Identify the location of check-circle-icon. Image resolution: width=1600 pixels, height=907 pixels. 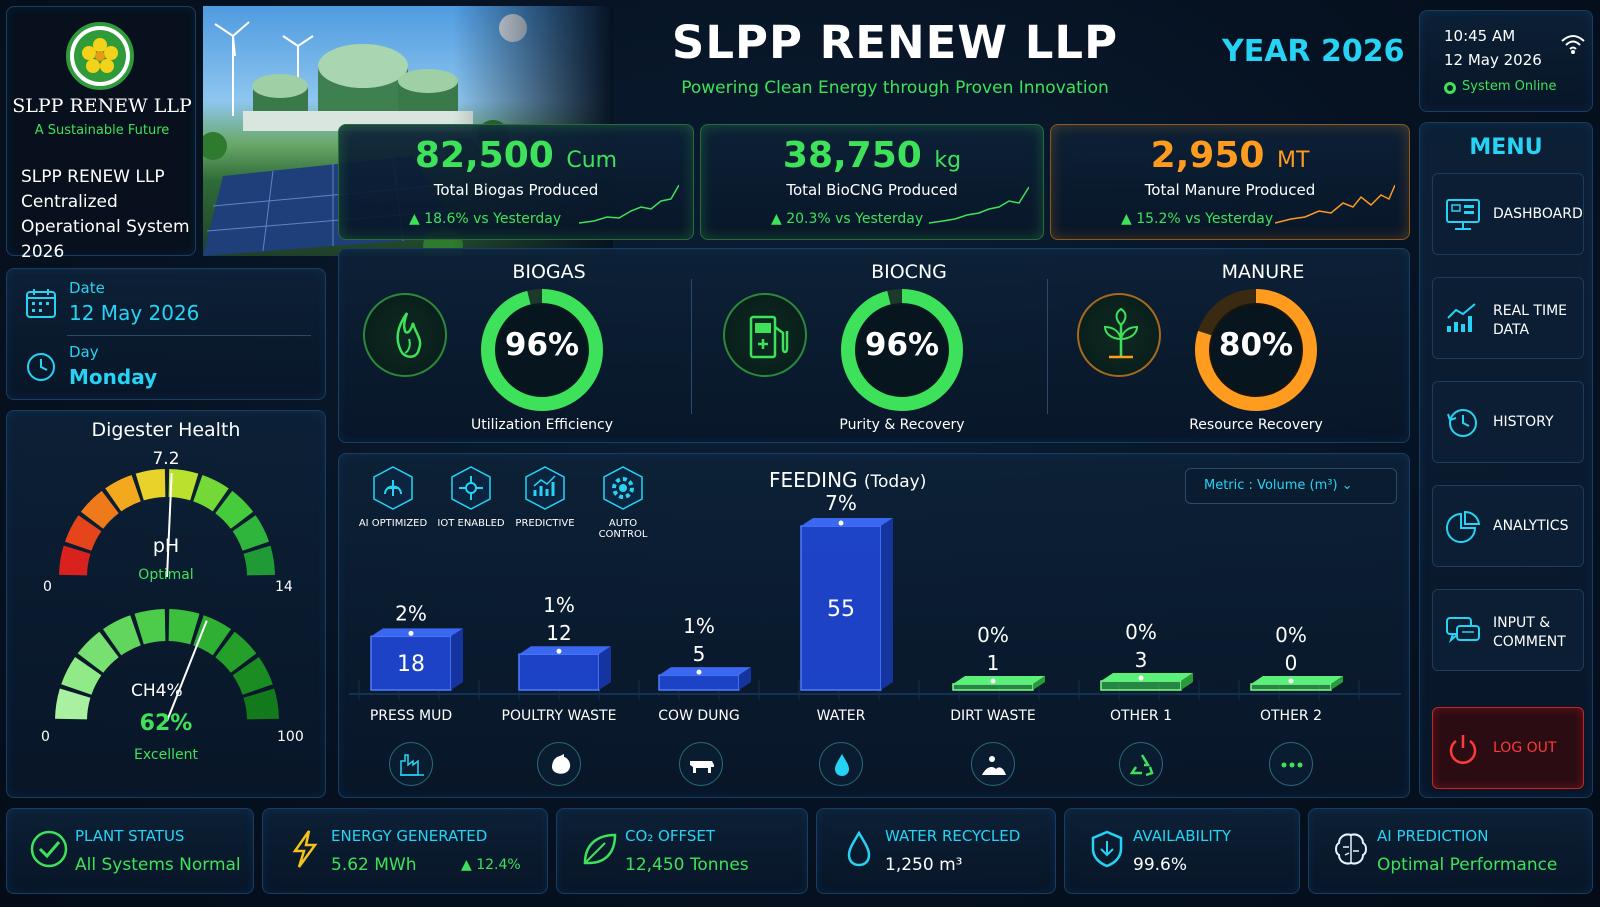
(49, 849).